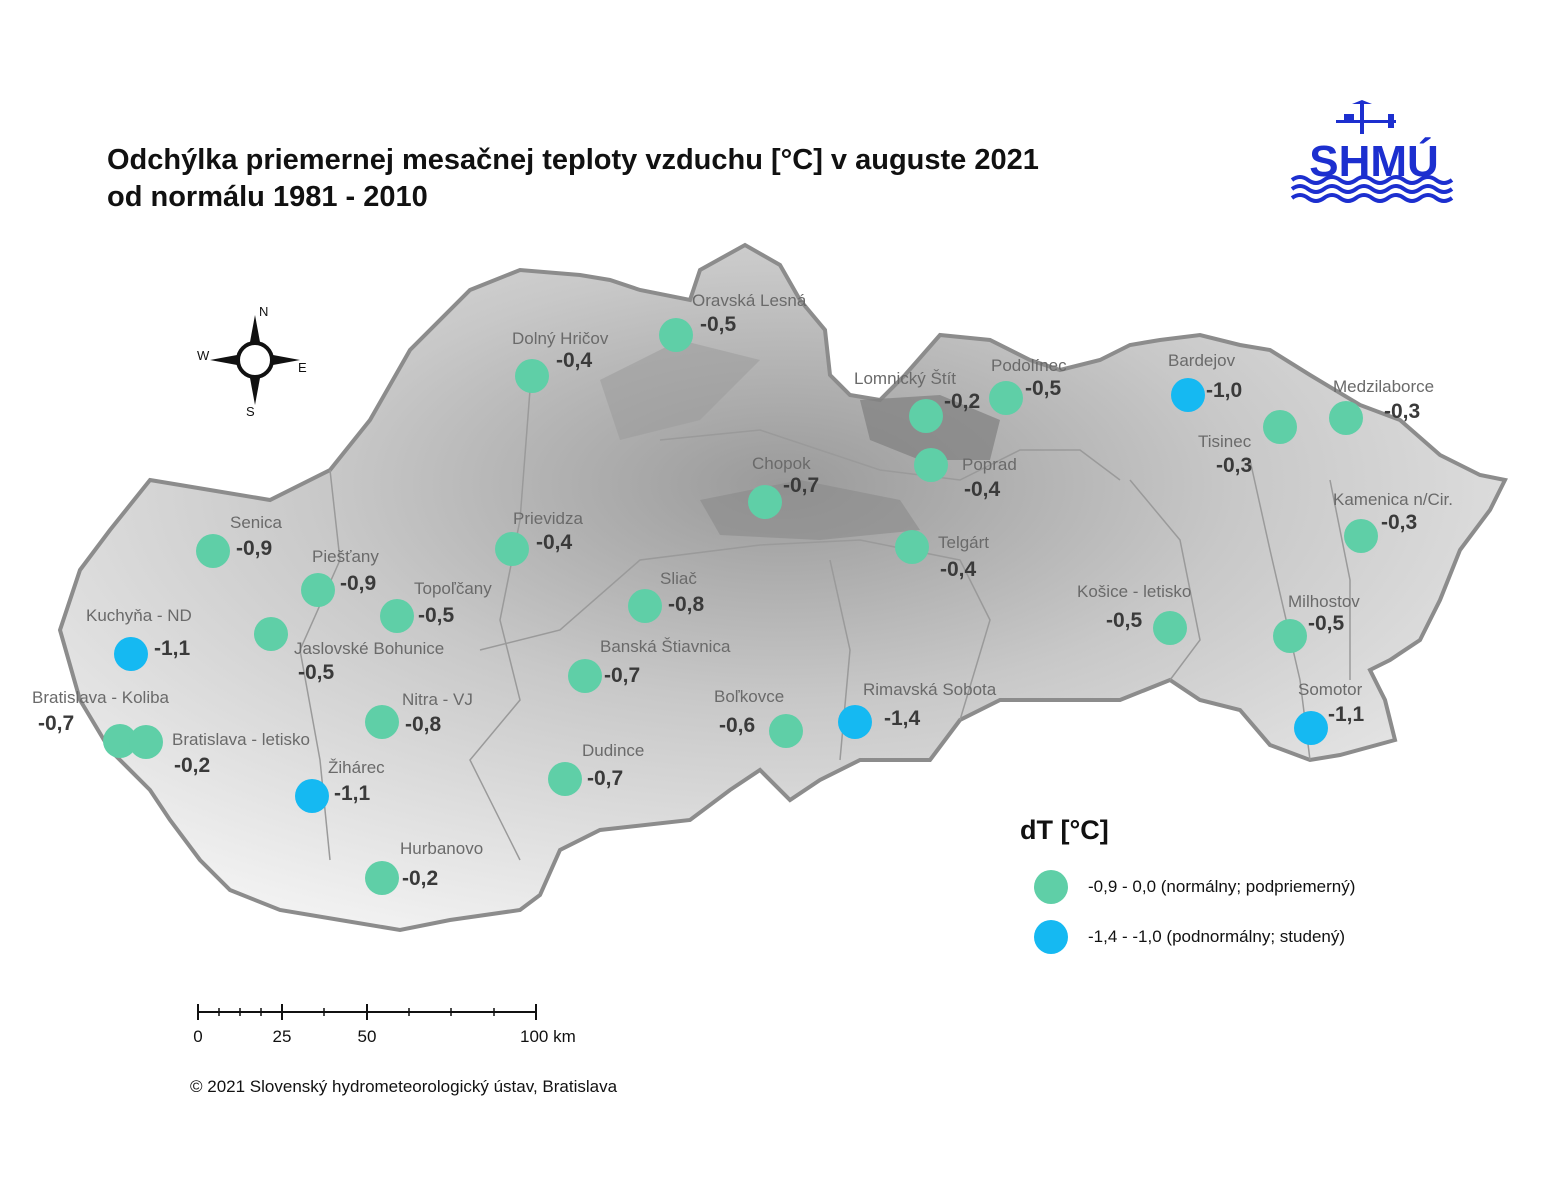 This screenshot has height=1200, width=1553. I want to click on compass-rose: N S W E, so click(252, 361).